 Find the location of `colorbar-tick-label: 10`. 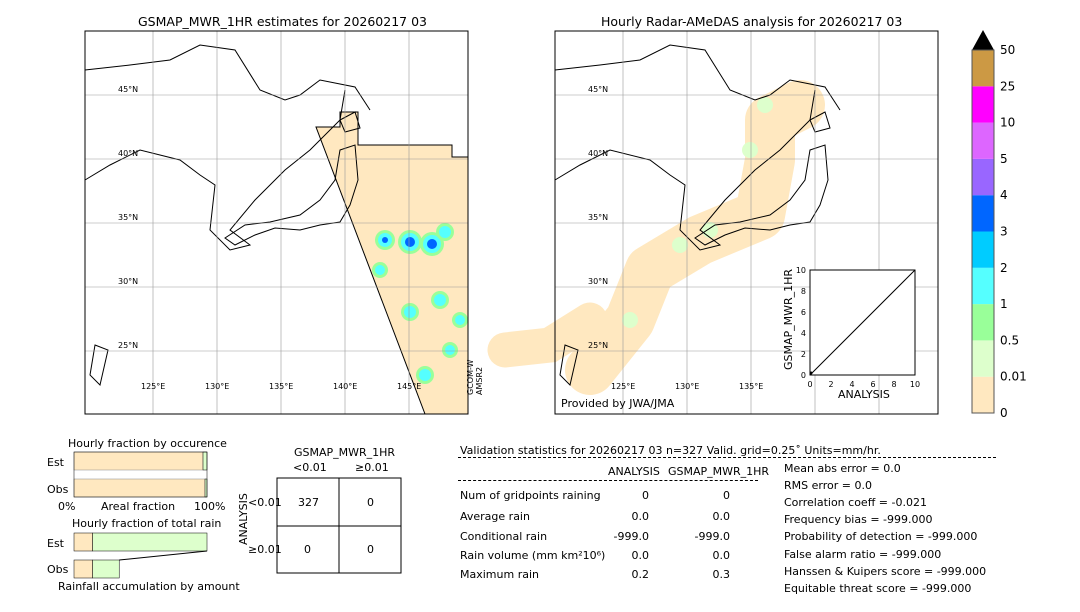

colorbar-tick-label: 10 is located at coordinates (1007, 123).